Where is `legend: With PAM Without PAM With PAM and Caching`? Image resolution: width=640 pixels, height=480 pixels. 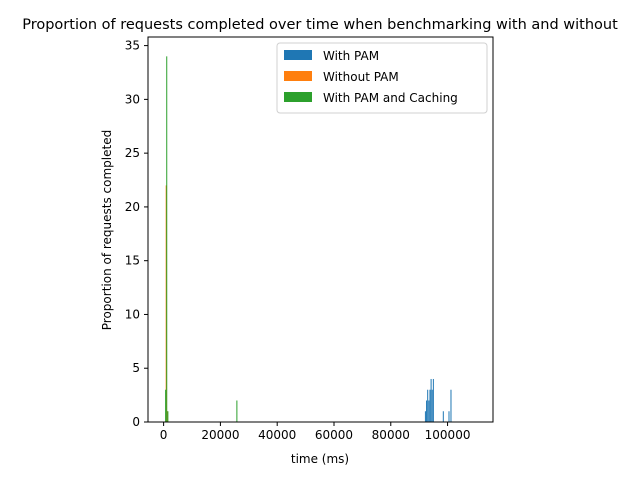 legend: With PAM Without PAM With PAM and Caching is located at coordinates (382, 78).